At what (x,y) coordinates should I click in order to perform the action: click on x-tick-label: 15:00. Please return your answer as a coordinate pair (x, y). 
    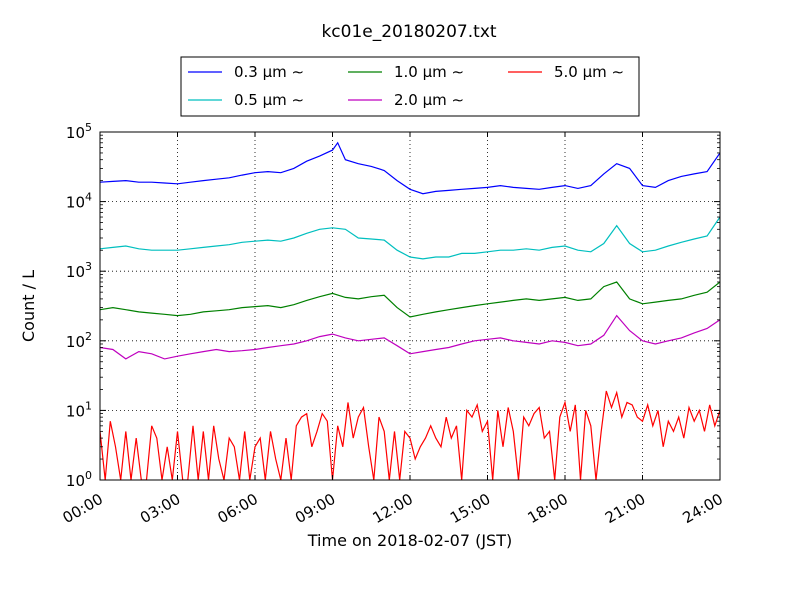
    Looking at the image, I should click on (470, 508).